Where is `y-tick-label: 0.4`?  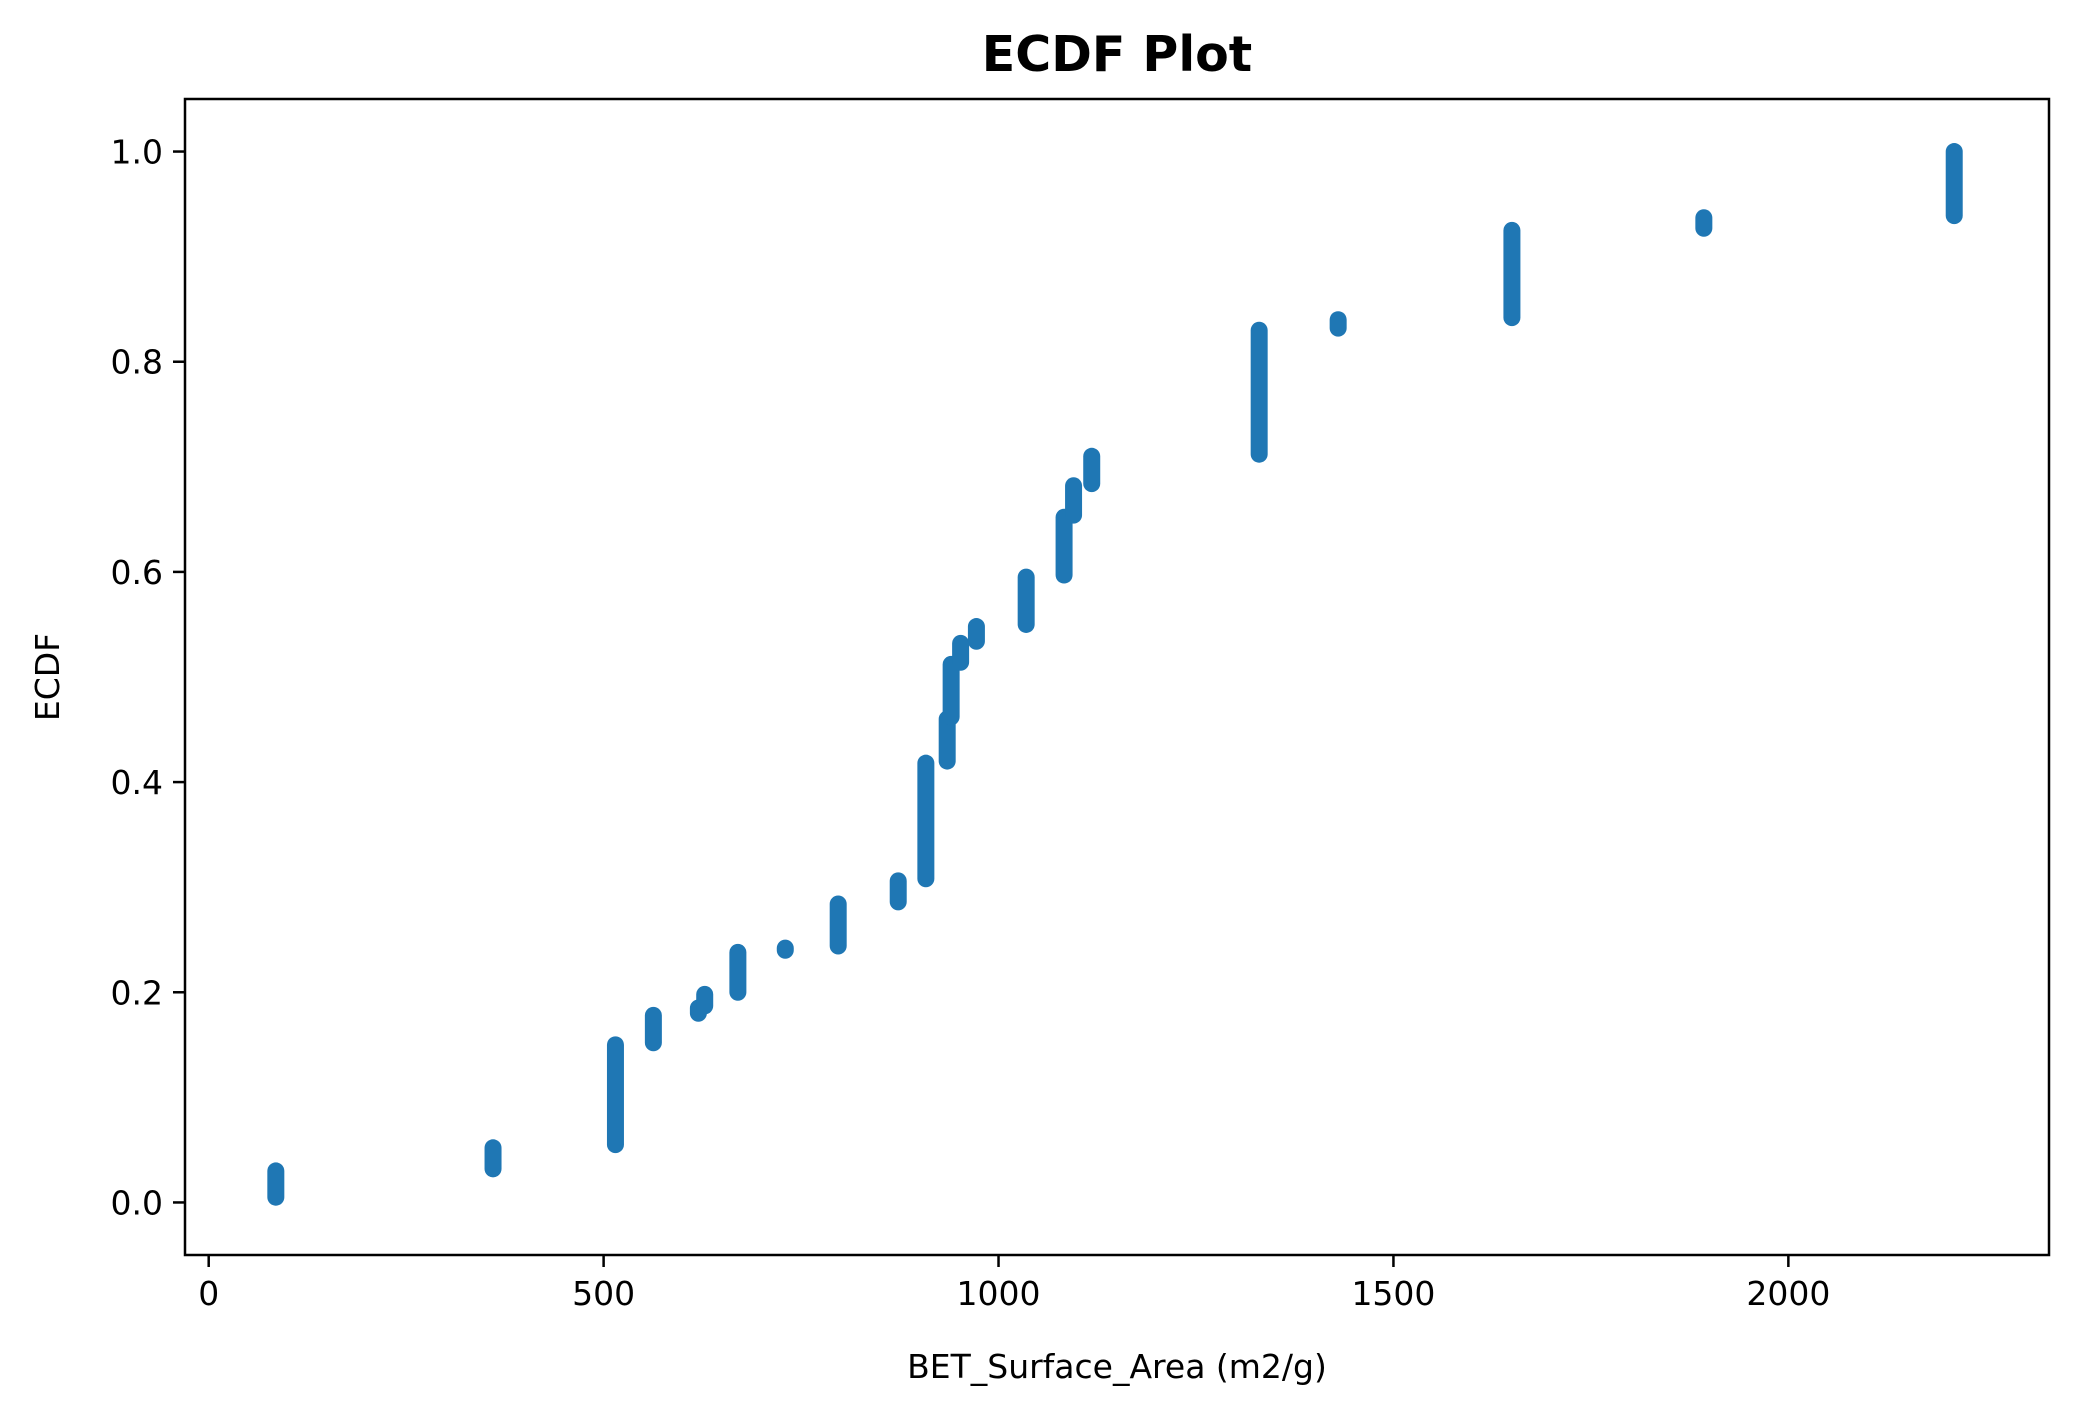
y-tick-label: 0.4 is located at coordinates (137, 782).